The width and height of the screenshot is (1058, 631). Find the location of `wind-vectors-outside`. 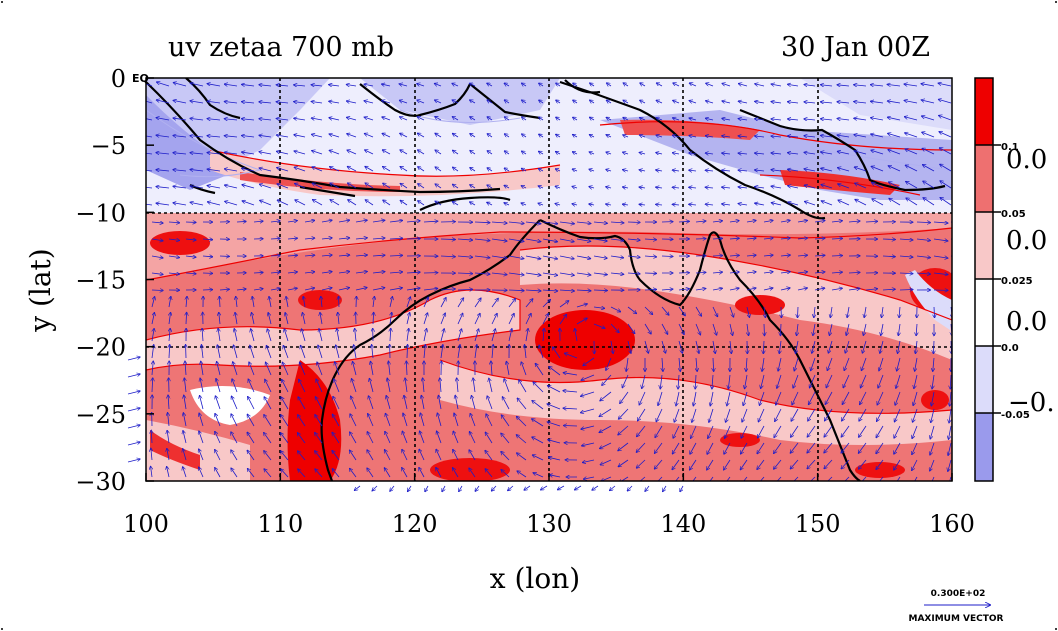

wind-vectors-outside is located at coordinates (405, 424).